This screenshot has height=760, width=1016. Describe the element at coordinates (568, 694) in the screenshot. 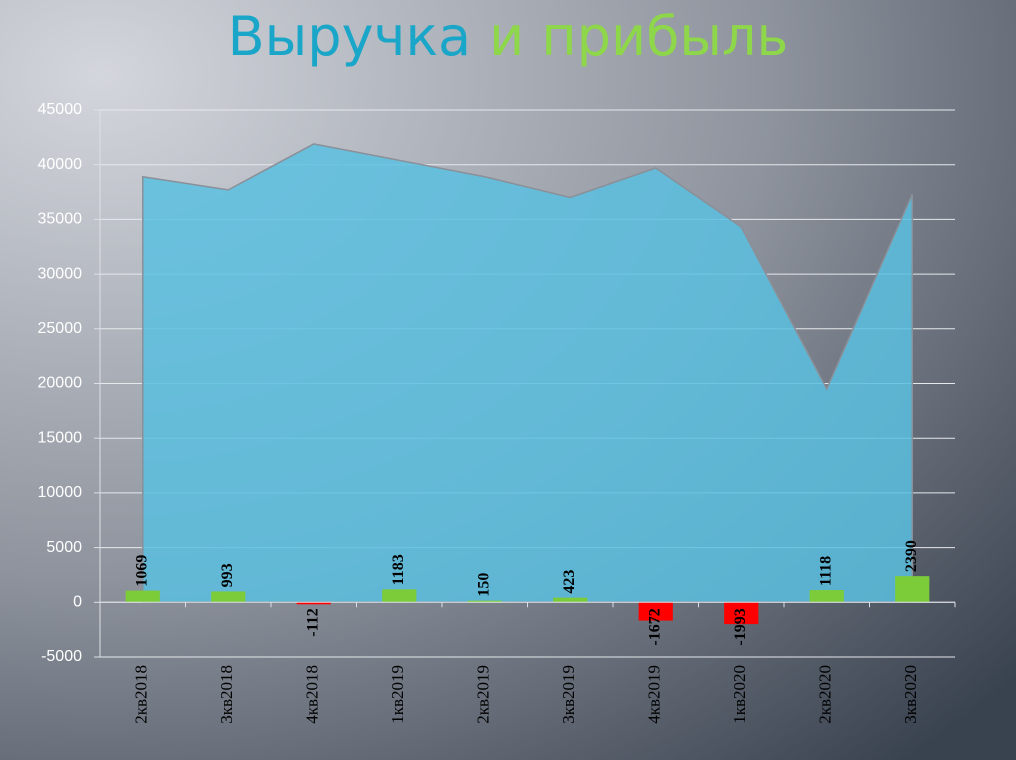

I see `x-tick-label: 3кв2019` at that location.